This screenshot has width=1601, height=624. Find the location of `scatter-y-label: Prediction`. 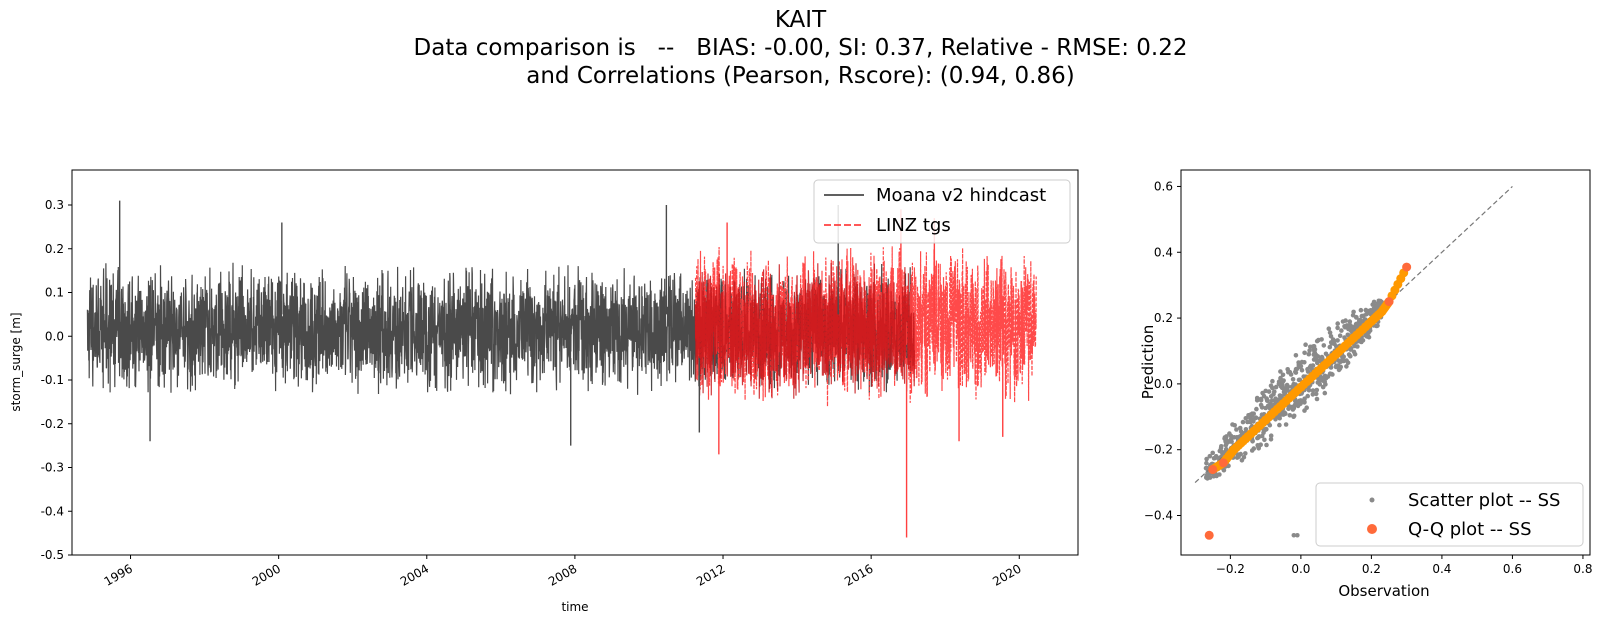

scatter-y-label: Prediction is located at coordinates (1148, 362).